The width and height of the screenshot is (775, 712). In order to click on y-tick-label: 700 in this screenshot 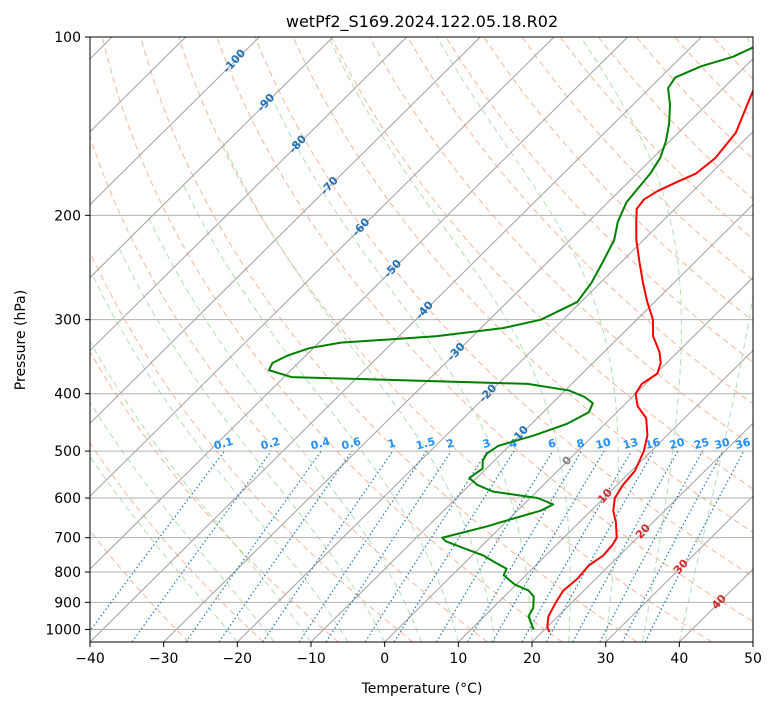, I will do `click(67, 539)`.